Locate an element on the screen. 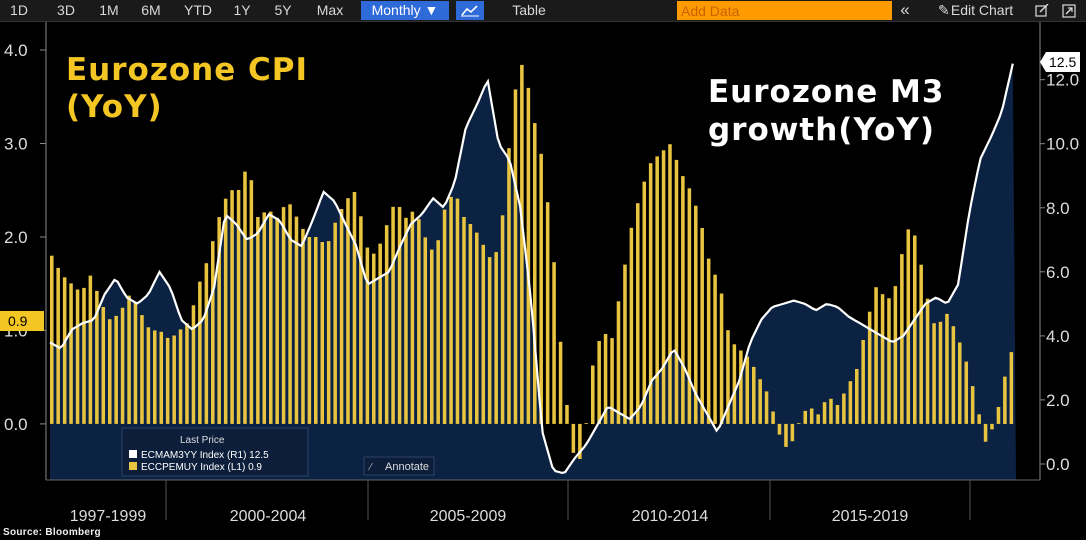  range-6m-button: 6M is located at coordinates (151, 10).